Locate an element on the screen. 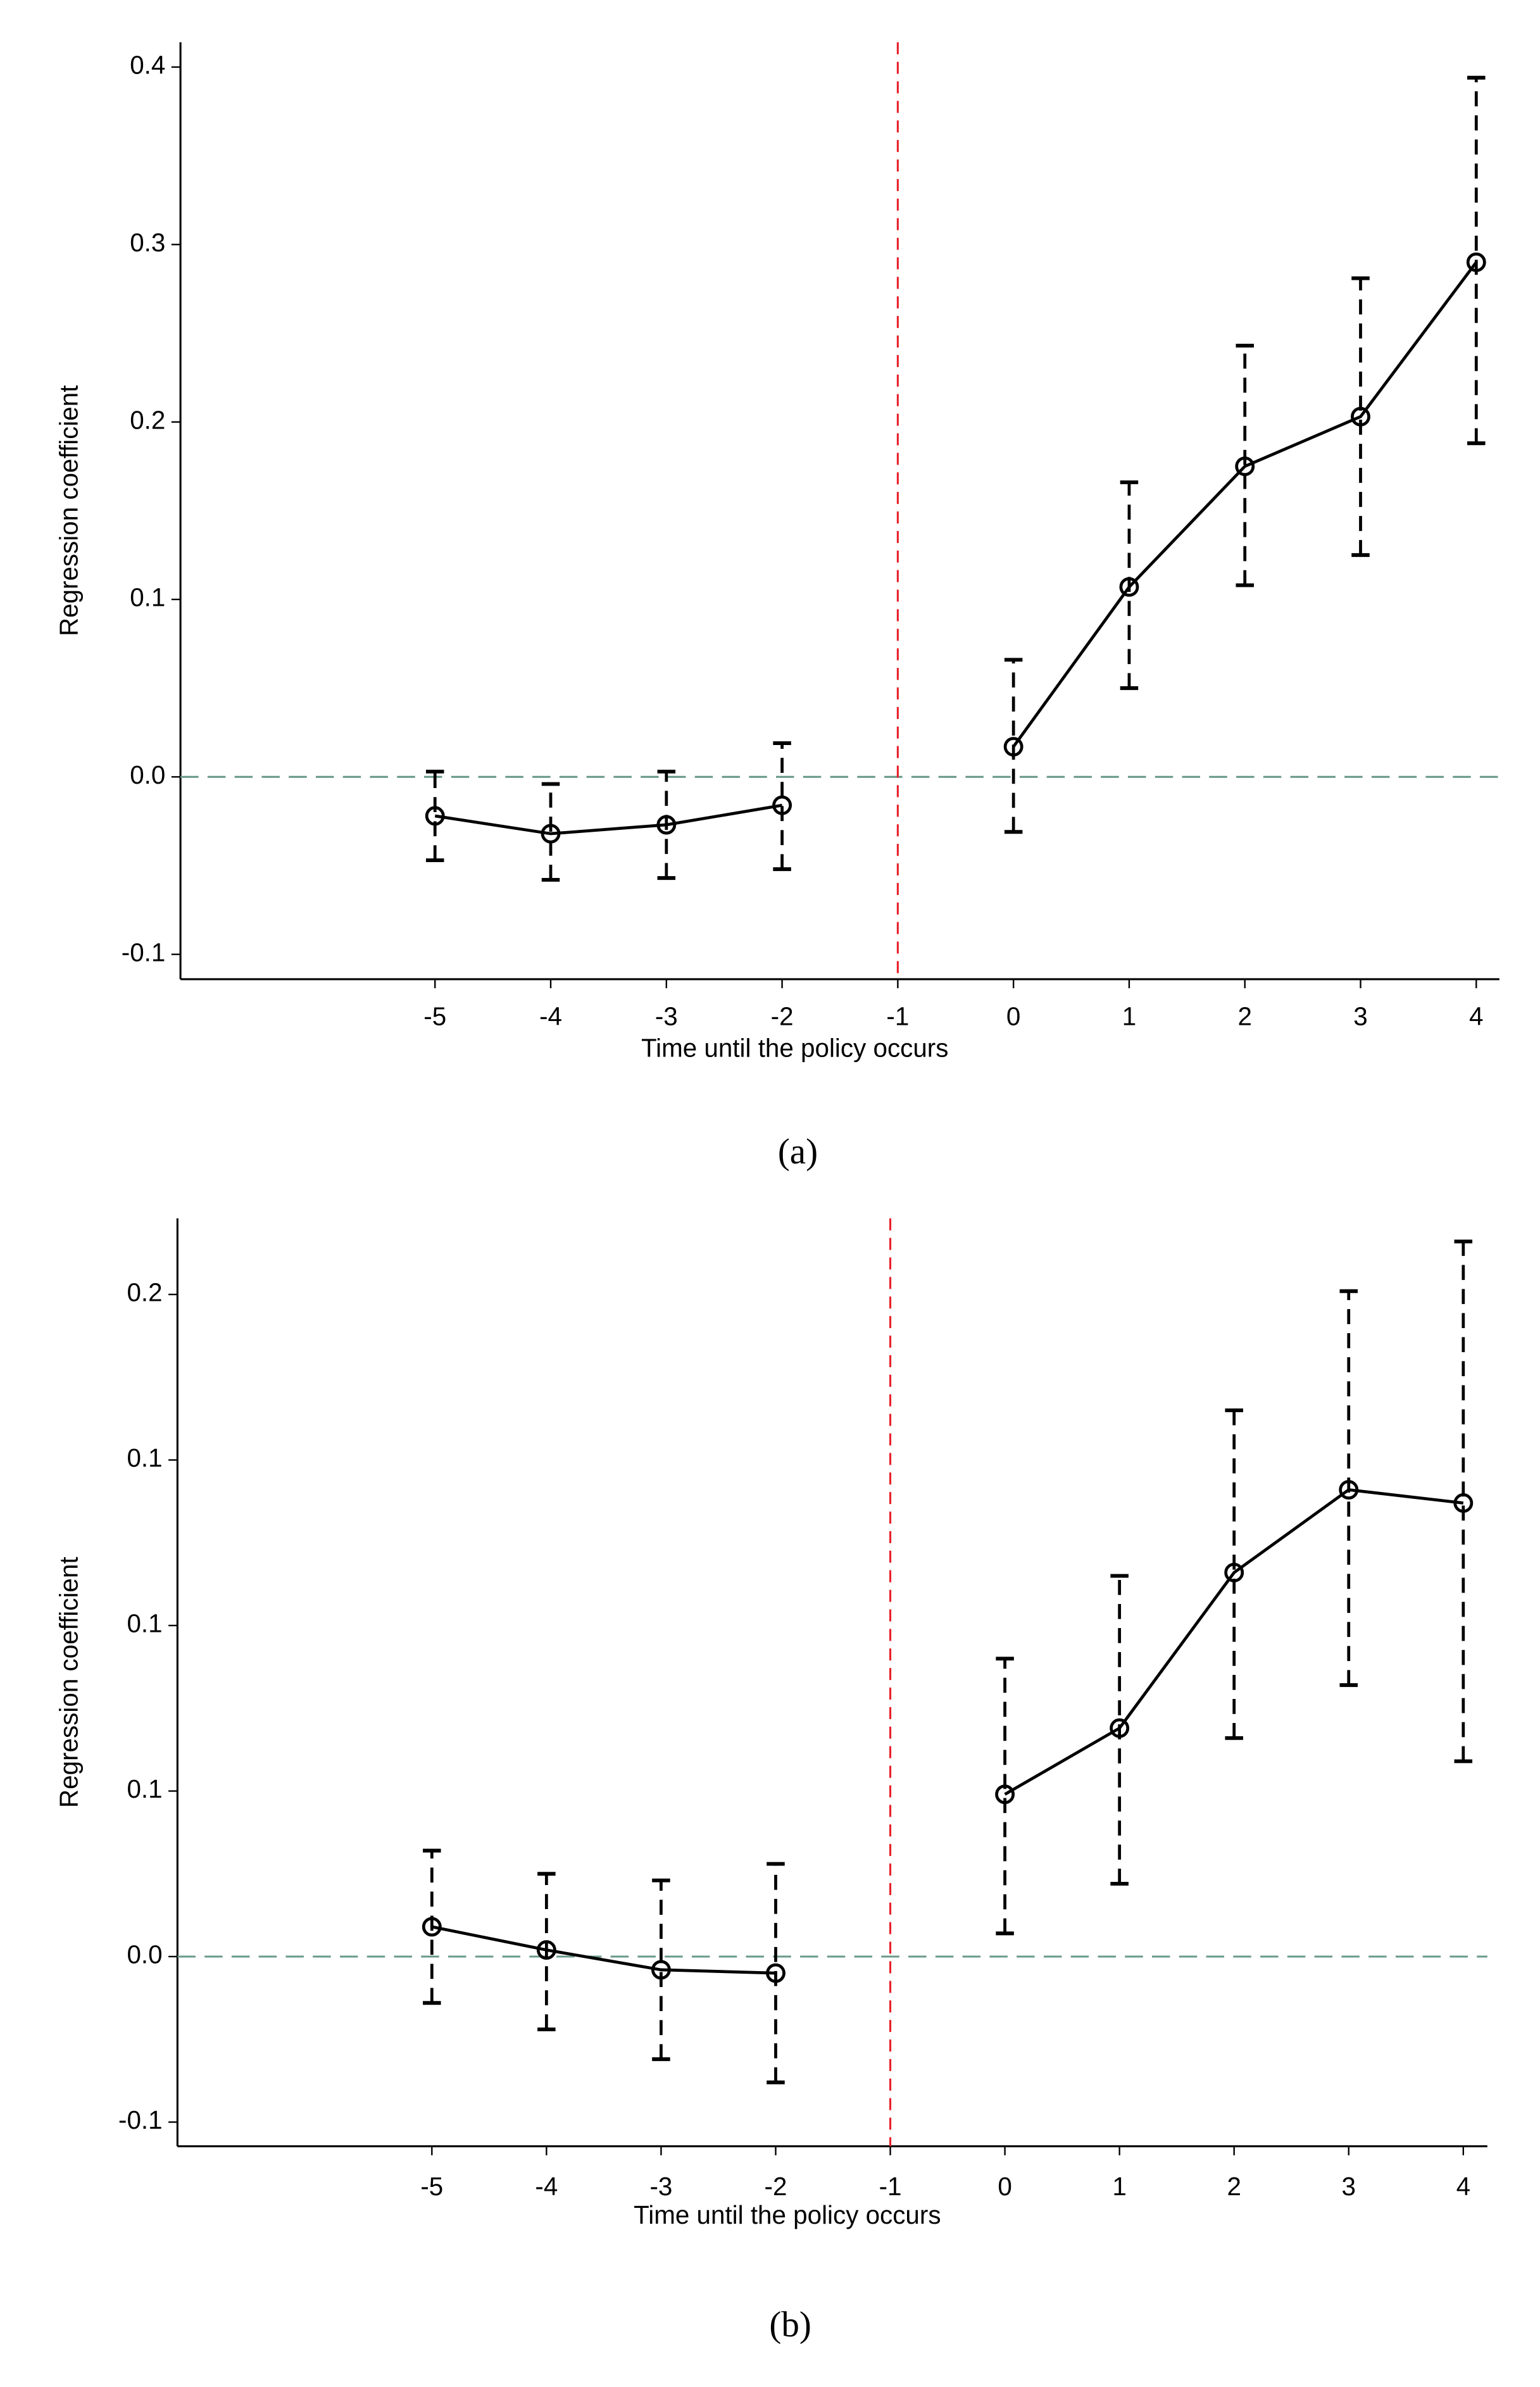  caption: (b) is located at coordinates (790, 2325).